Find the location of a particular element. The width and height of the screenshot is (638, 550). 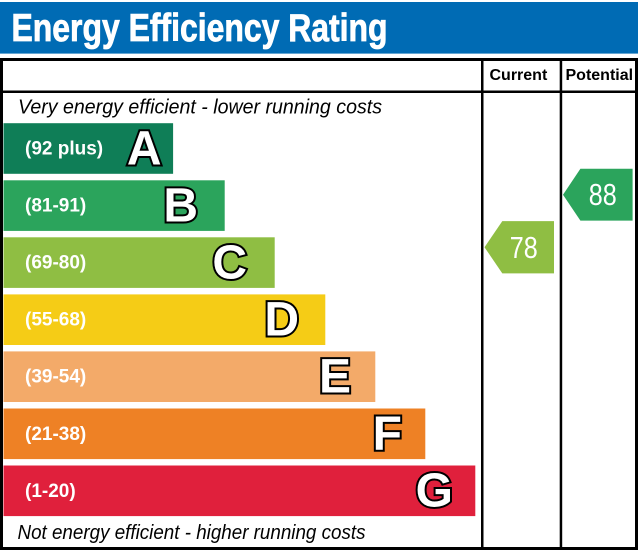

svg-text: C is located at coordinates (229, 263).